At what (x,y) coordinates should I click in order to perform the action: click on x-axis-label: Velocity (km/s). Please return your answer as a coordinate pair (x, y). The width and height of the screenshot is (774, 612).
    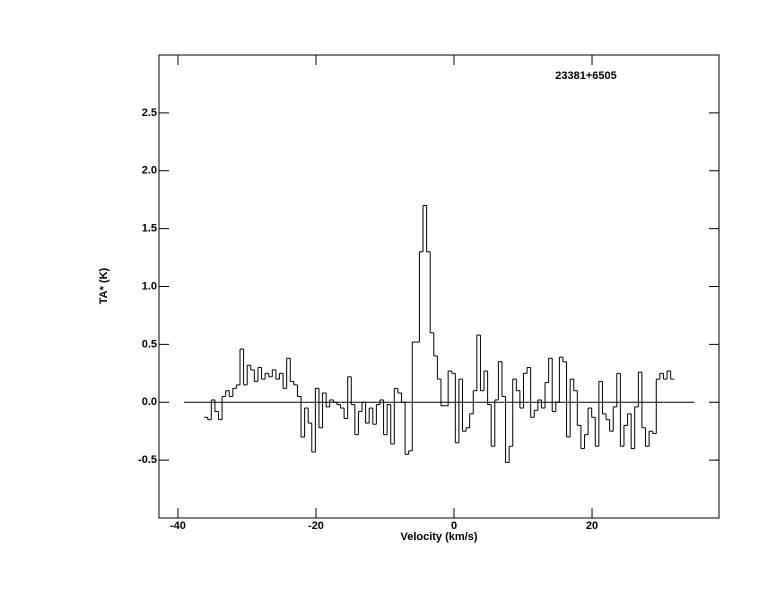
    Looking at the image, I should click on (438, 537).